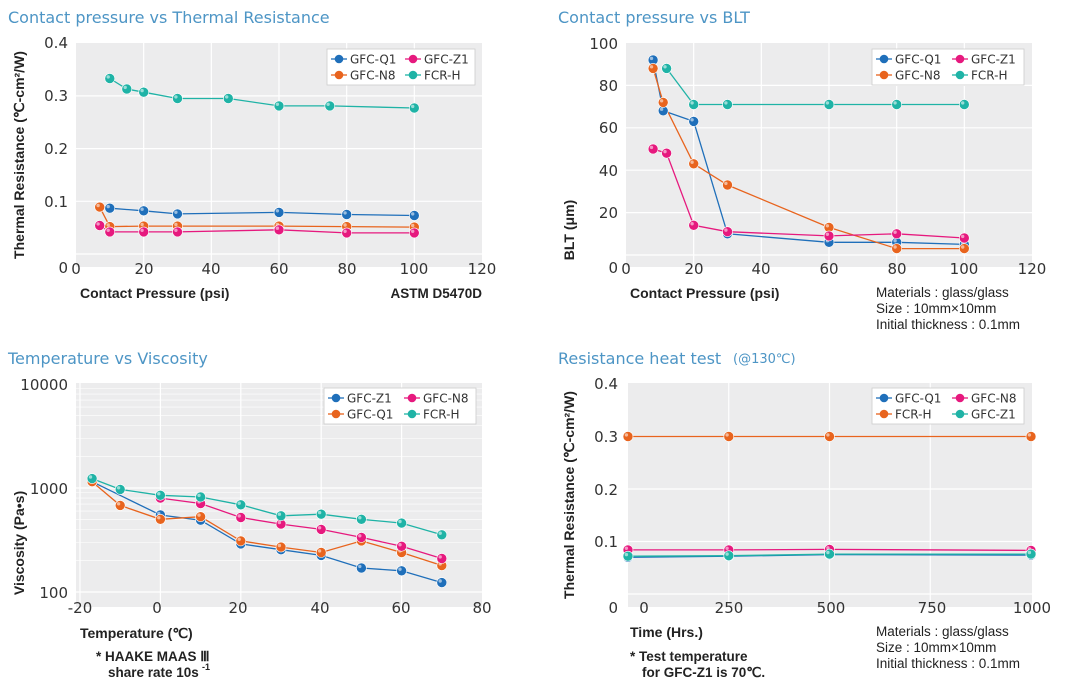 The height and width of the screenshot is (692, 1088). I want to click on y-tick-label: 0.4, so click(606, 384).